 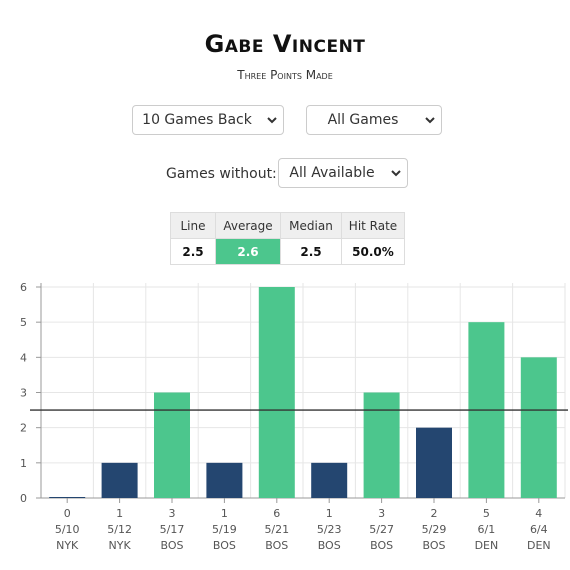 What do you see at coordinates (248, 251) in the screenshot?
I see `average-value: 2.6` at bounding box center [248, 251].